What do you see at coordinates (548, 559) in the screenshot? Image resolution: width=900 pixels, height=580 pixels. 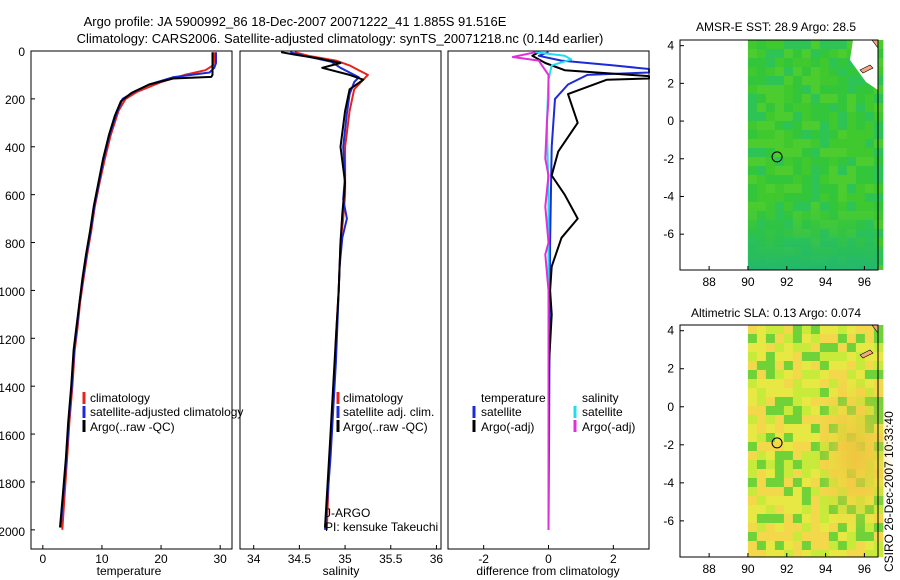 I see `x-tick-label: 0` at bounding box center [548, 559].